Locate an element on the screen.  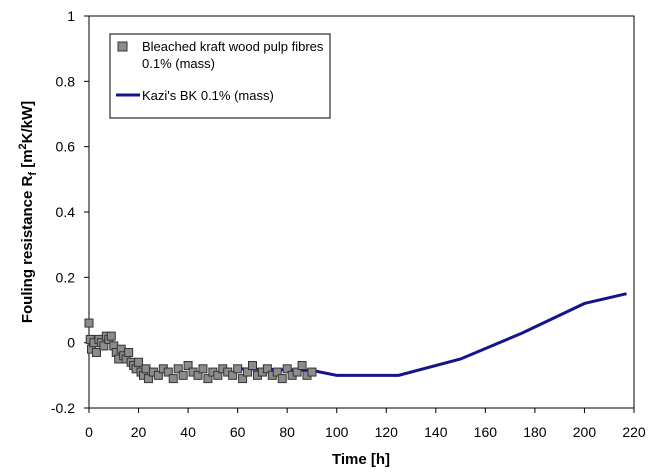
x-tick-label: 100 is located at coordinates (337, 432).